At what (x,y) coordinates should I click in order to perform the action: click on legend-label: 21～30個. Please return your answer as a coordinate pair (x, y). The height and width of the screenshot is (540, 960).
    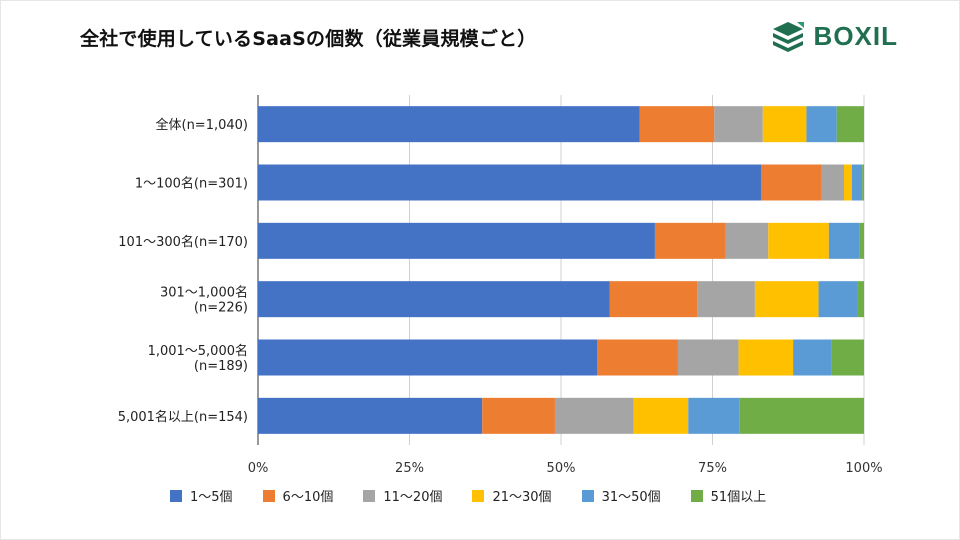
    Looking at the image, I should click on (522, 497).